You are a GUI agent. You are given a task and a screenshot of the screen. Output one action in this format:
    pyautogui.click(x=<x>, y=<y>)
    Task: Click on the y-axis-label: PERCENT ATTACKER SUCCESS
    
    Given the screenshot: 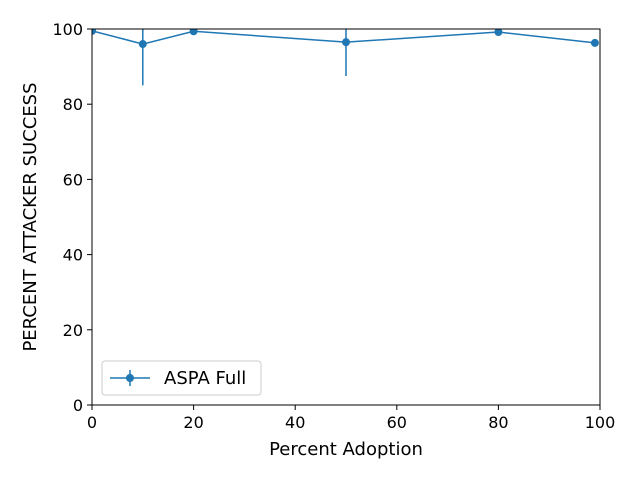 What is the action you would take?
    pyautogui.click(x=30, y=216)
    